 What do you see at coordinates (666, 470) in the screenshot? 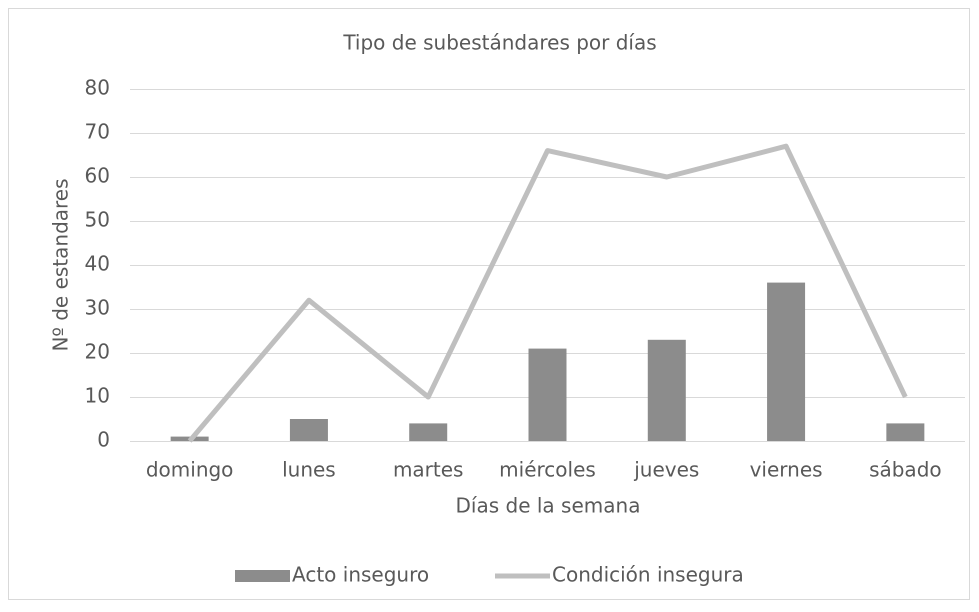
I see `x-tick-label: jueves` at bounding box center [666, 470].